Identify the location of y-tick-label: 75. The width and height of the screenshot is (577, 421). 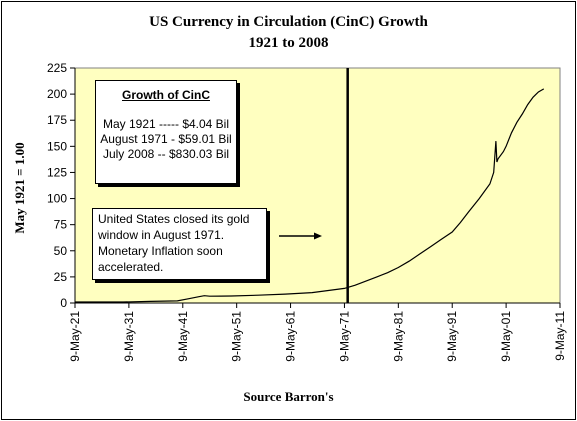
(61, 225).